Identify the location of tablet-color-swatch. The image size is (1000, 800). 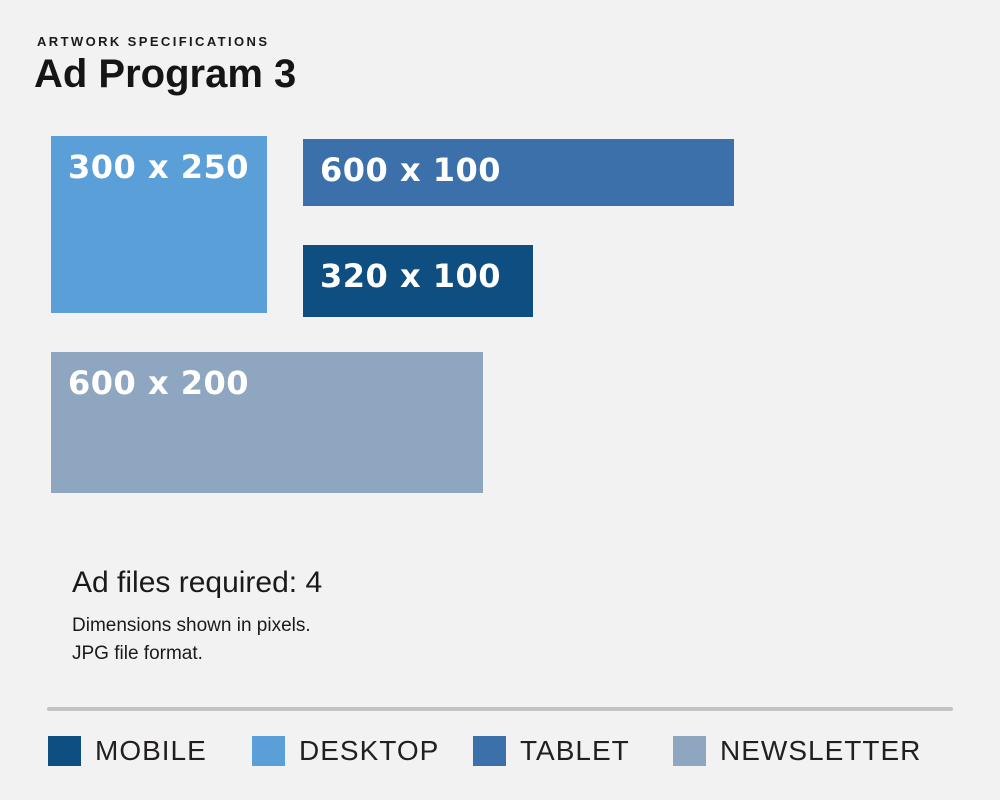
(489, 751).